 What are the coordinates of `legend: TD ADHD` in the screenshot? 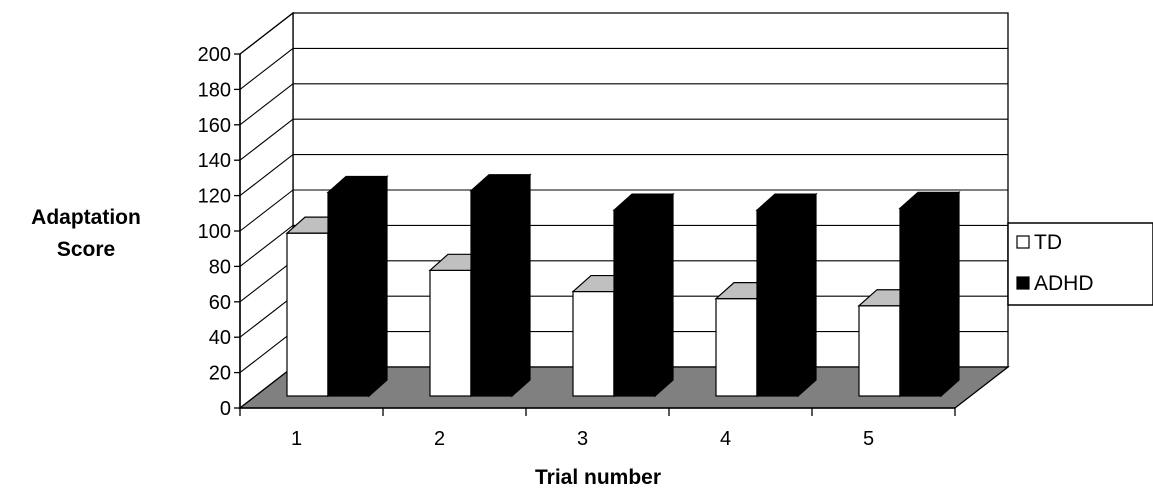 It's located at (1080, 264).